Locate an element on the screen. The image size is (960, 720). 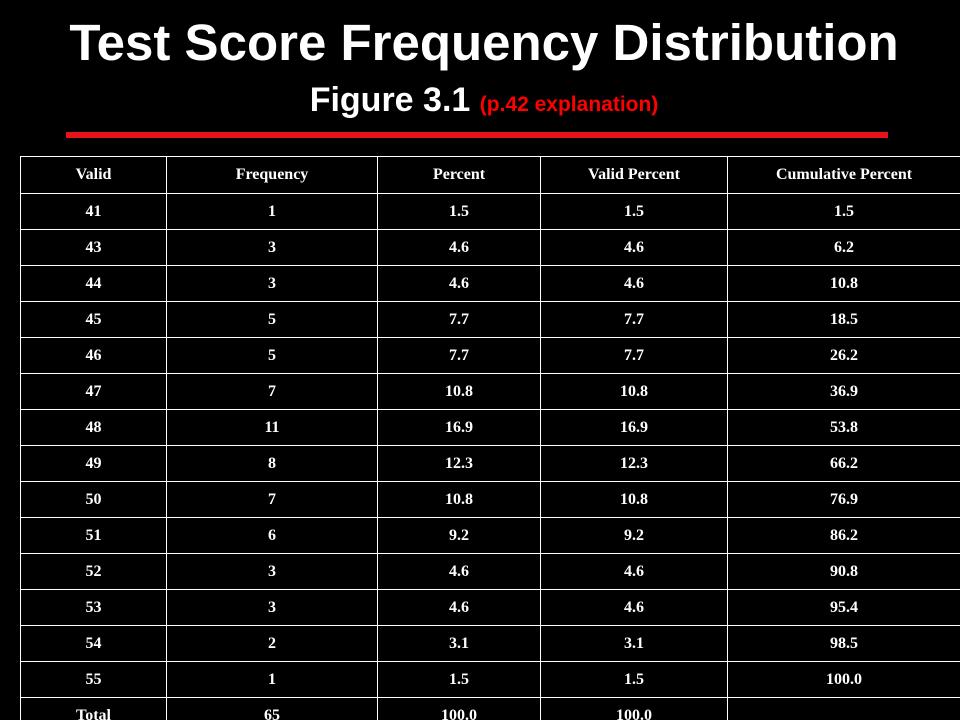
cell-percent: 16.9 is located at coordinates (459, 427).